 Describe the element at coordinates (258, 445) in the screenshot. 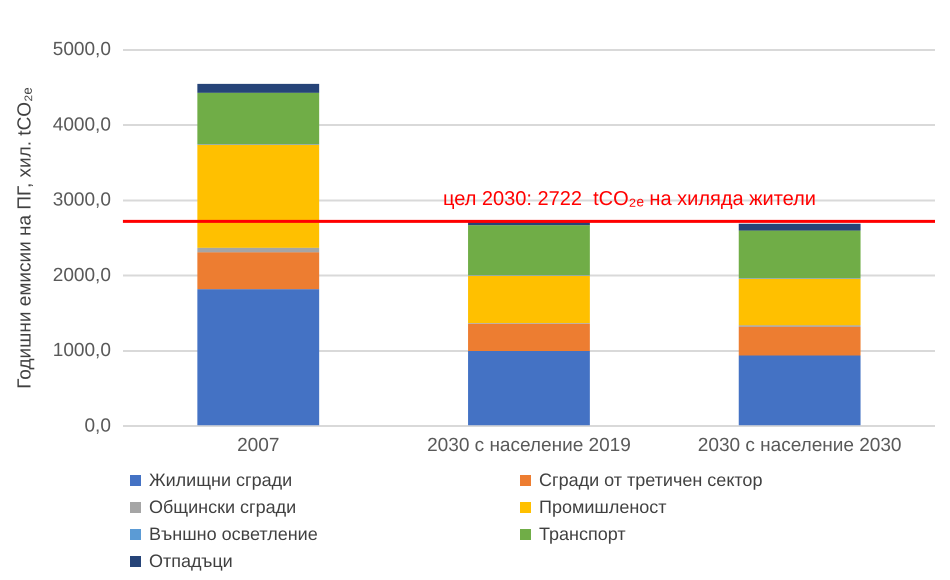

I see `x-tick-label: 2007` at that location.